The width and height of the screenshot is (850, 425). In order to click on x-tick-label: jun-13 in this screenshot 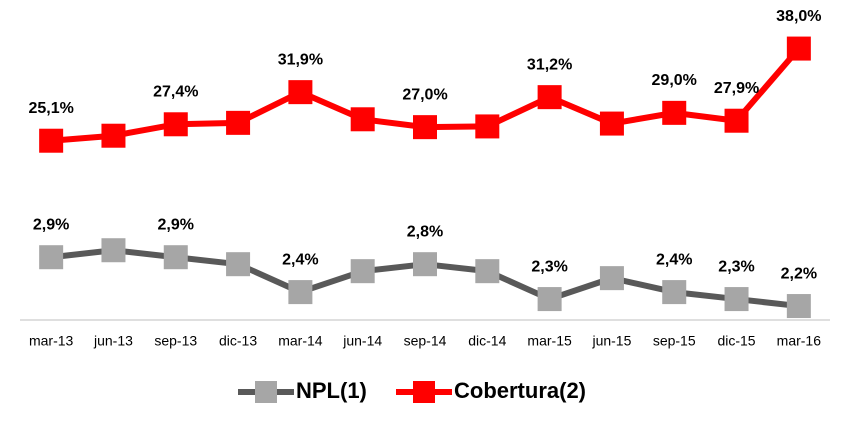, I will do `click(113, 341)`.